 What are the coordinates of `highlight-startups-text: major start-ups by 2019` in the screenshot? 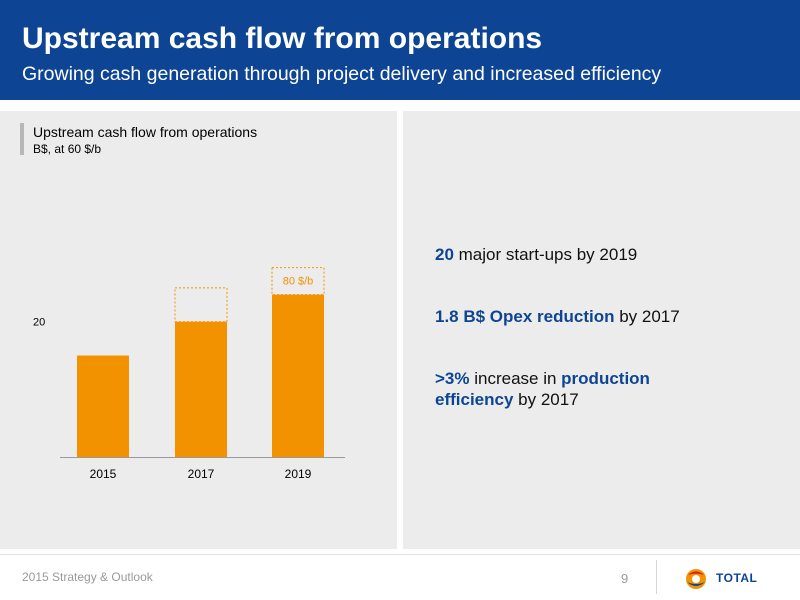 It's located at (545, 254).